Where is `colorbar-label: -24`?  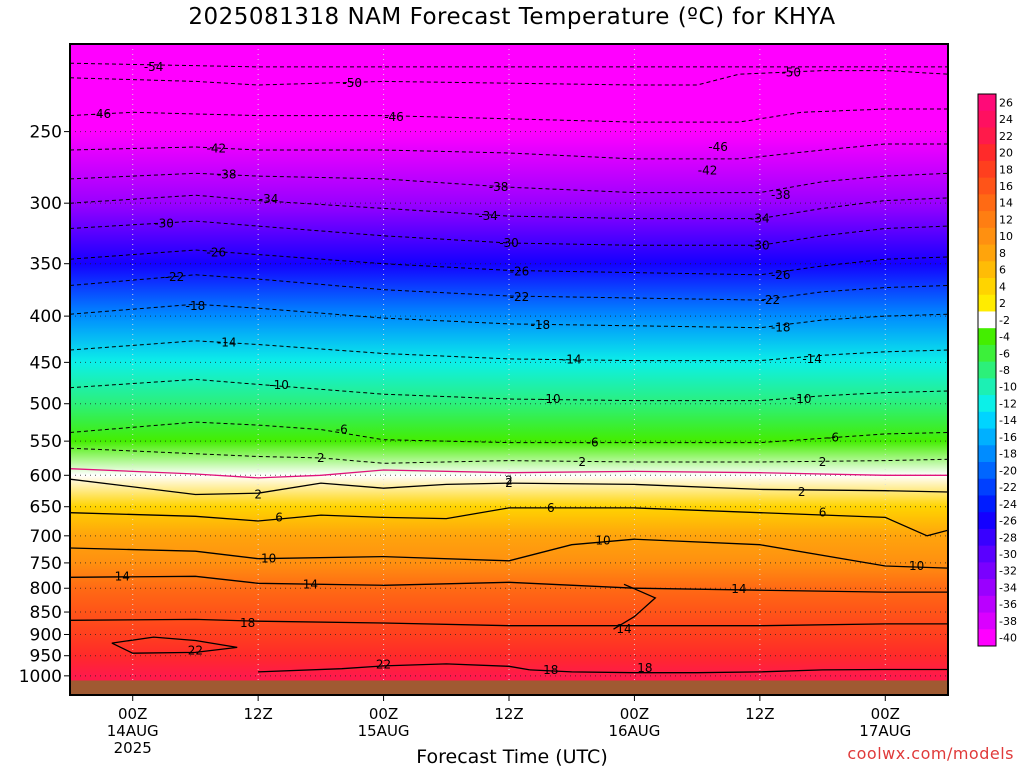
colorbar-label: -24 is located at coordinates (1008, 504).